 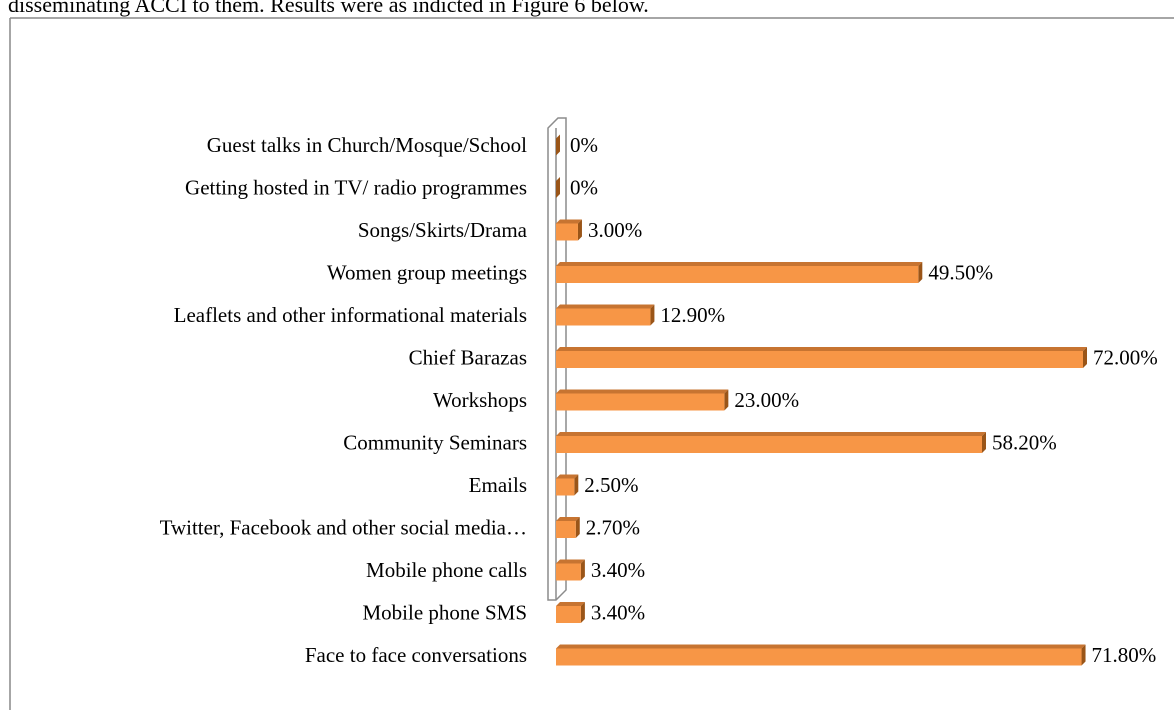 I want to click on value-label: 71.80%, so click(x=1124, y=655).